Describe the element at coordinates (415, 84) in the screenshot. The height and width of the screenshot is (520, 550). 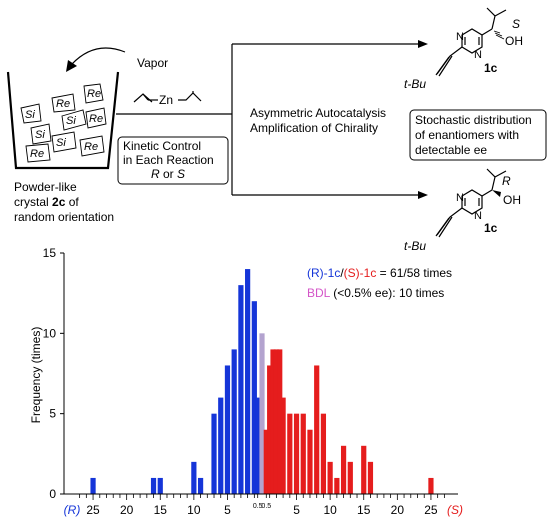
I see `top-tbu-label: t-Bu` at that location.